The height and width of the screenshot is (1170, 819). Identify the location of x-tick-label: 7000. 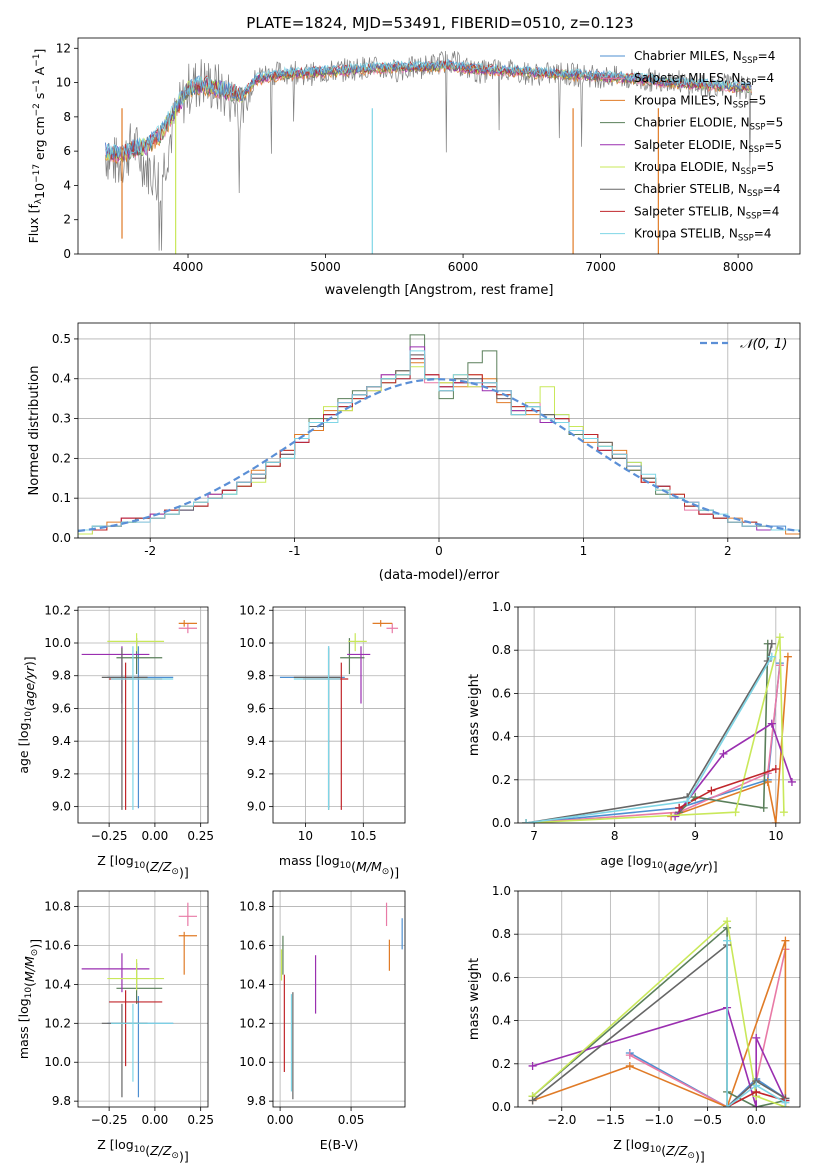
(600, 267).